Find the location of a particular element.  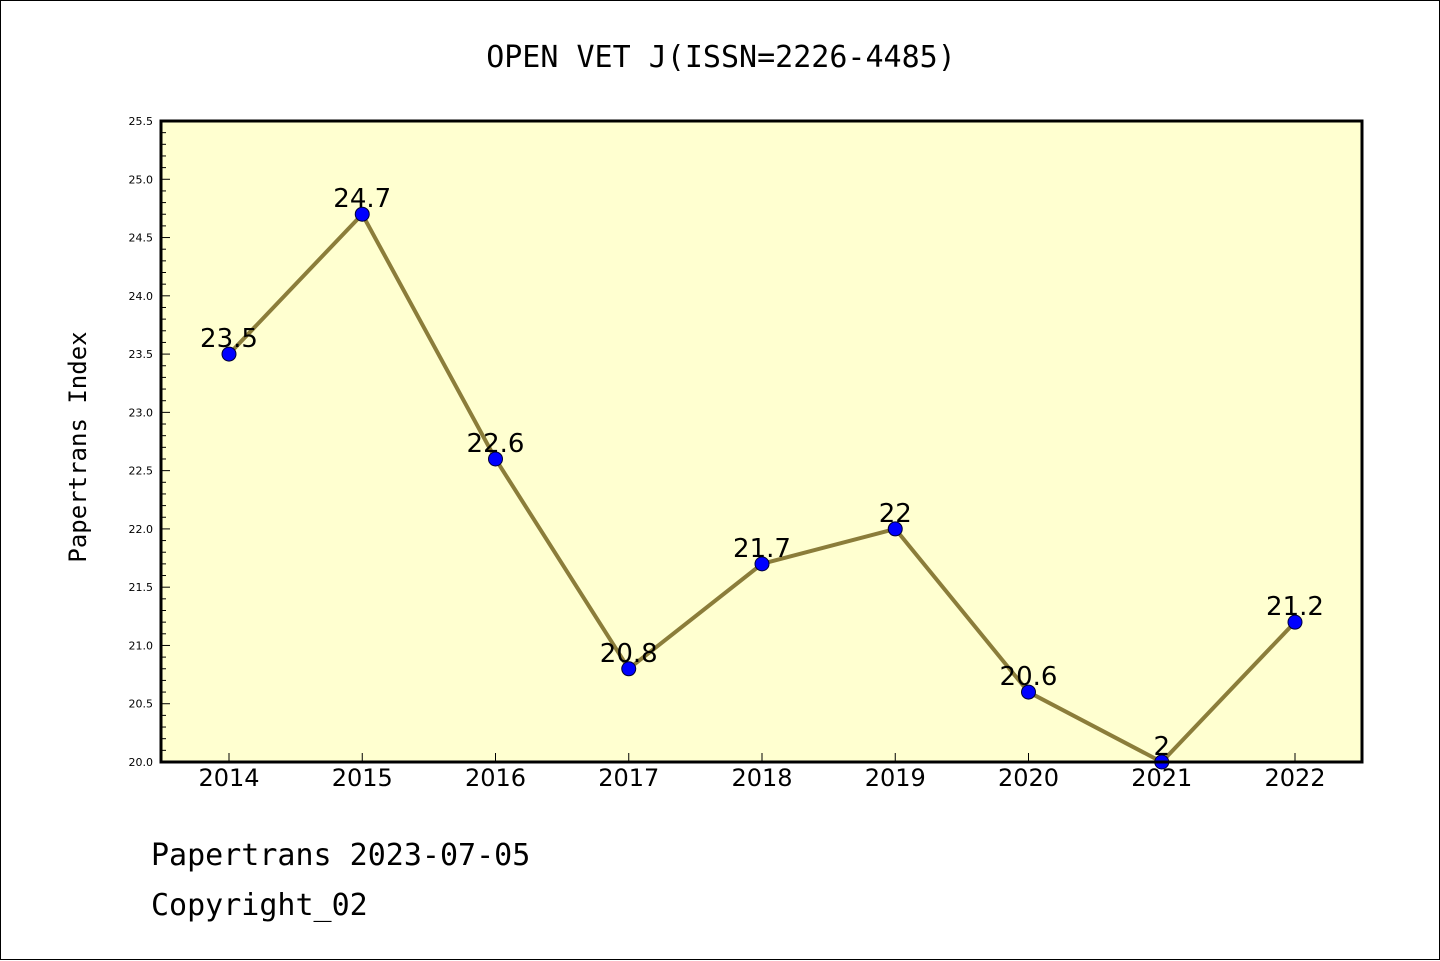

y-tick-label: 22.5 is located at coordinates (141, 471).